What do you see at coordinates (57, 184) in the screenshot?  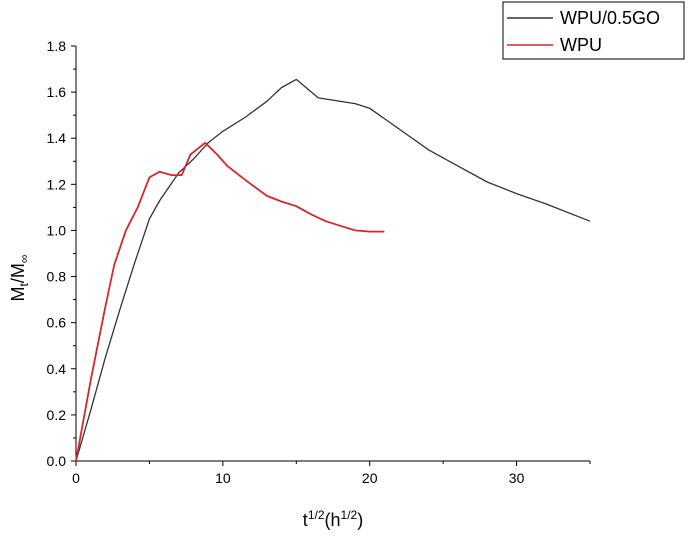 I see `y-tick-label: 1.2` at bounding box center [57, 184].